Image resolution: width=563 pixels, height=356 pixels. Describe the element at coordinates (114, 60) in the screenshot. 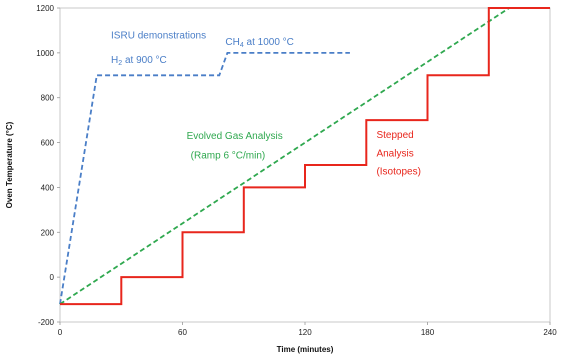

I see `annotation-h2-main: H` at that location.